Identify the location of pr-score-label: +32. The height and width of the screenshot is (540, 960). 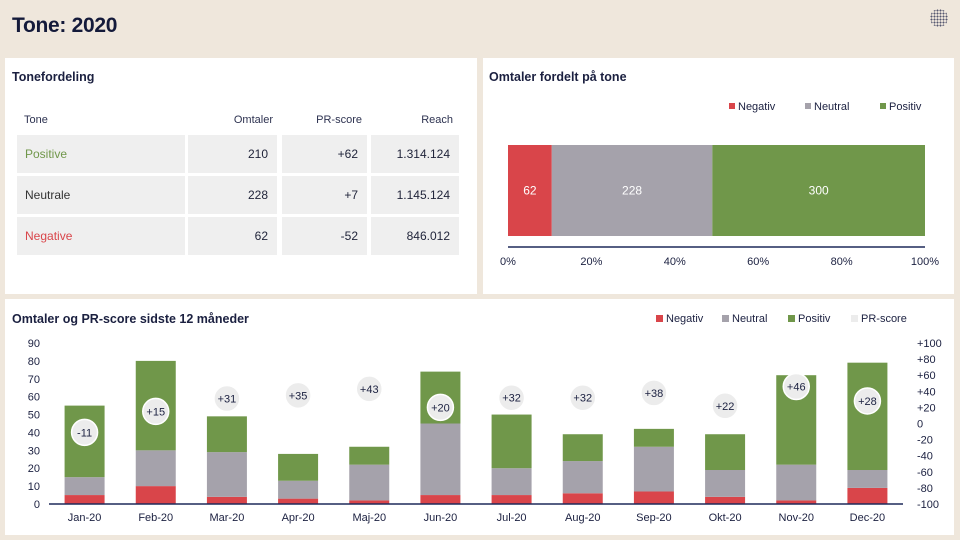
(582, 399).